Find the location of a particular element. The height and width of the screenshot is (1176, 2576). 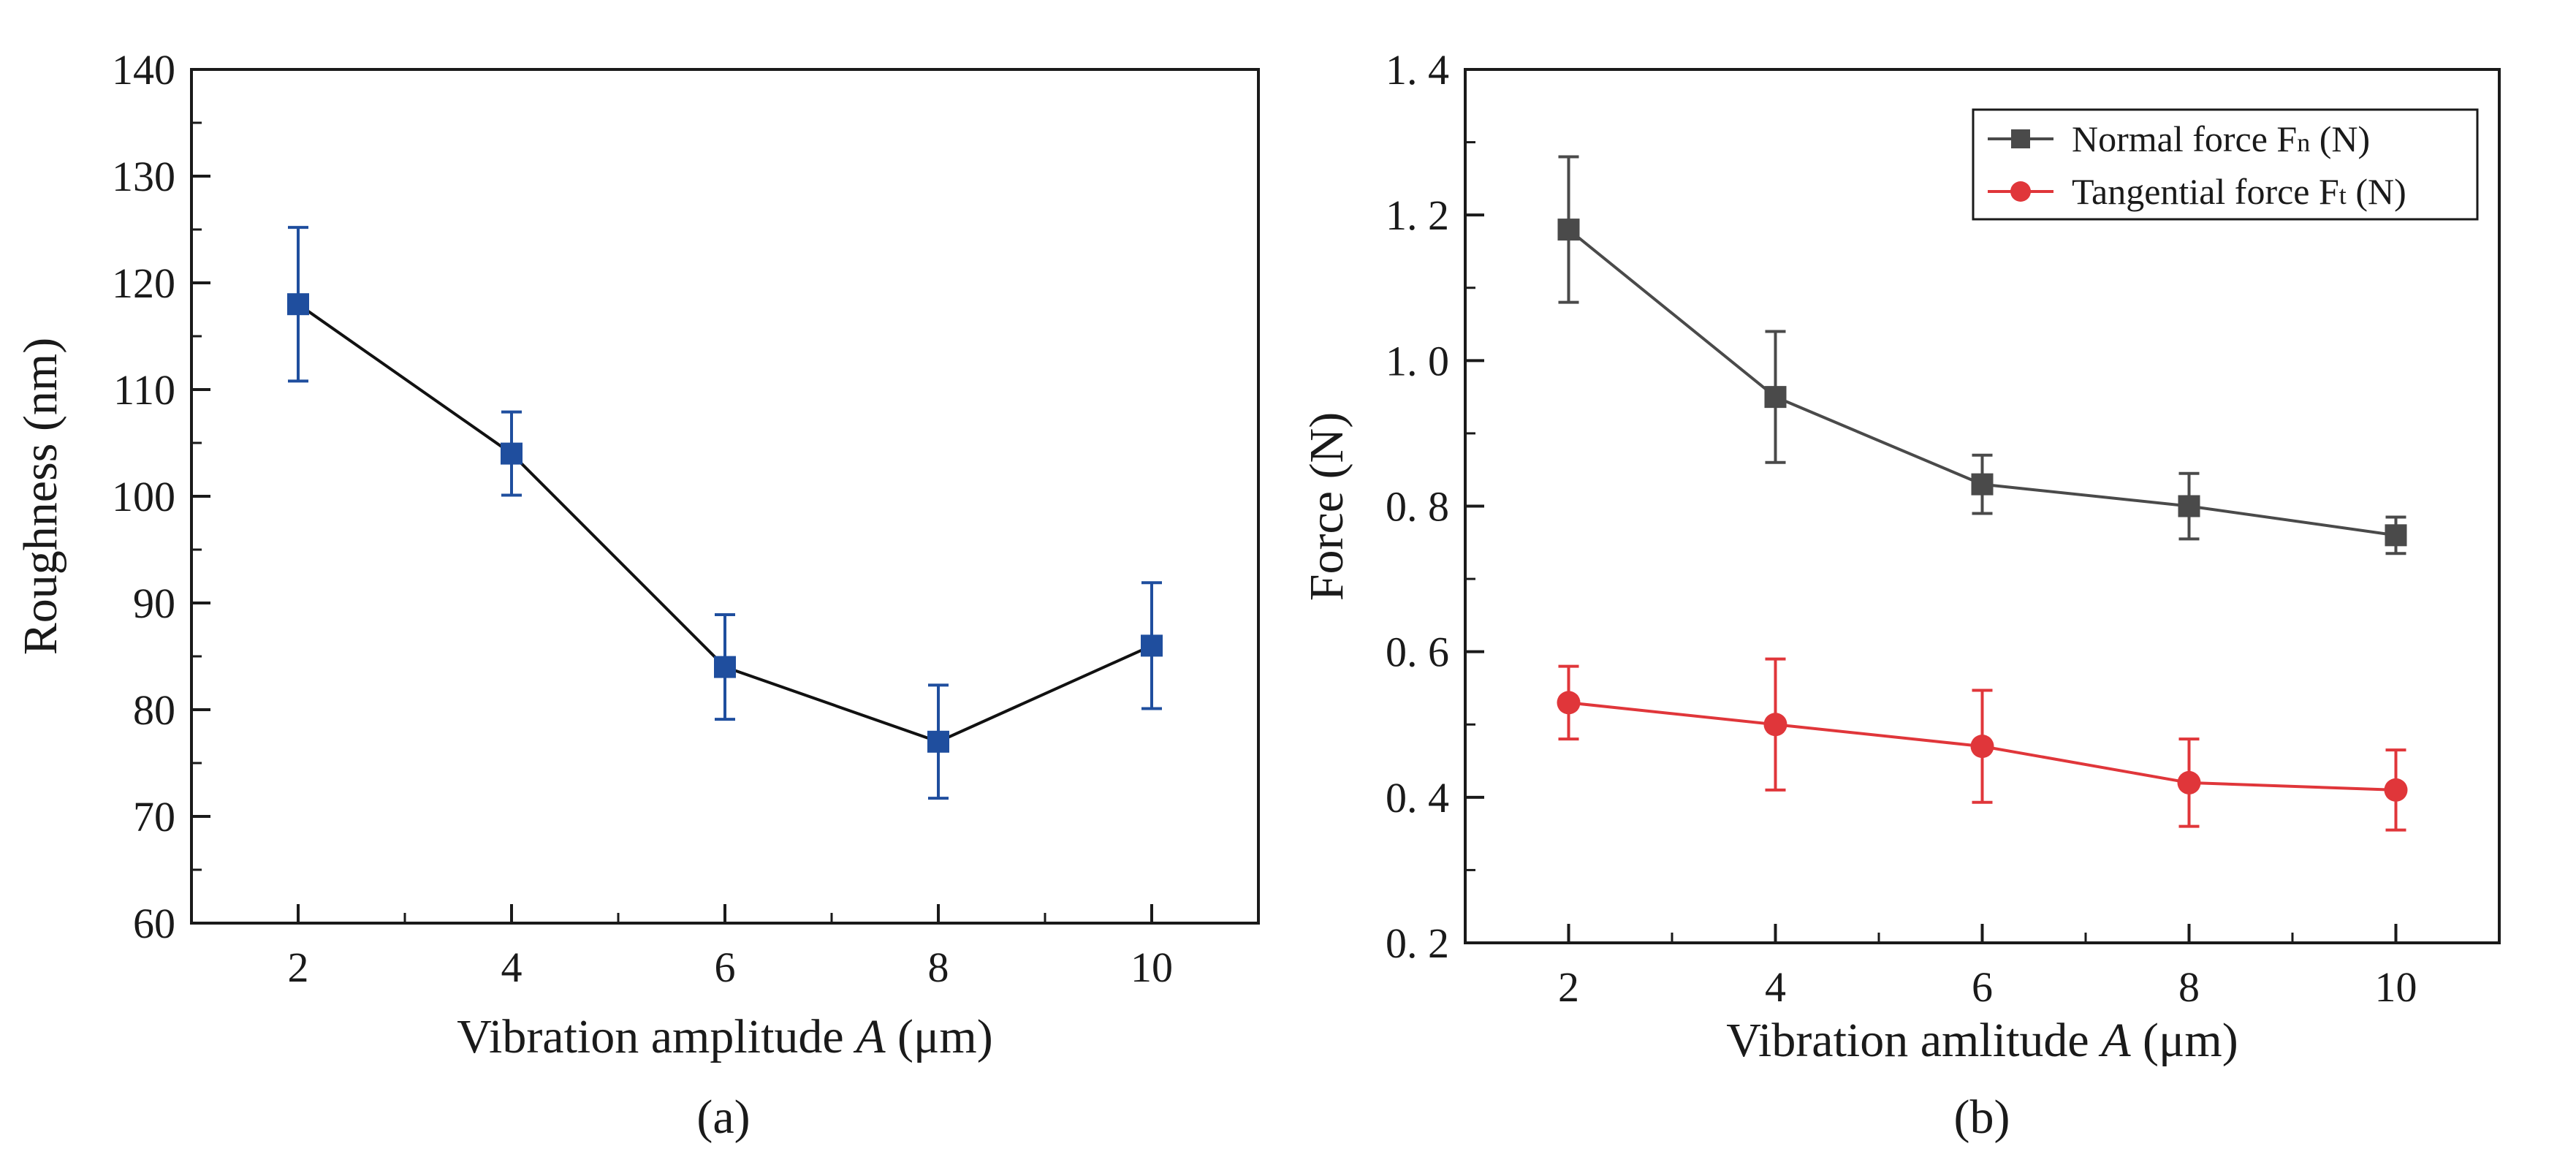

legend-label-main: Normal force F is located at coordinates (2184, 138).